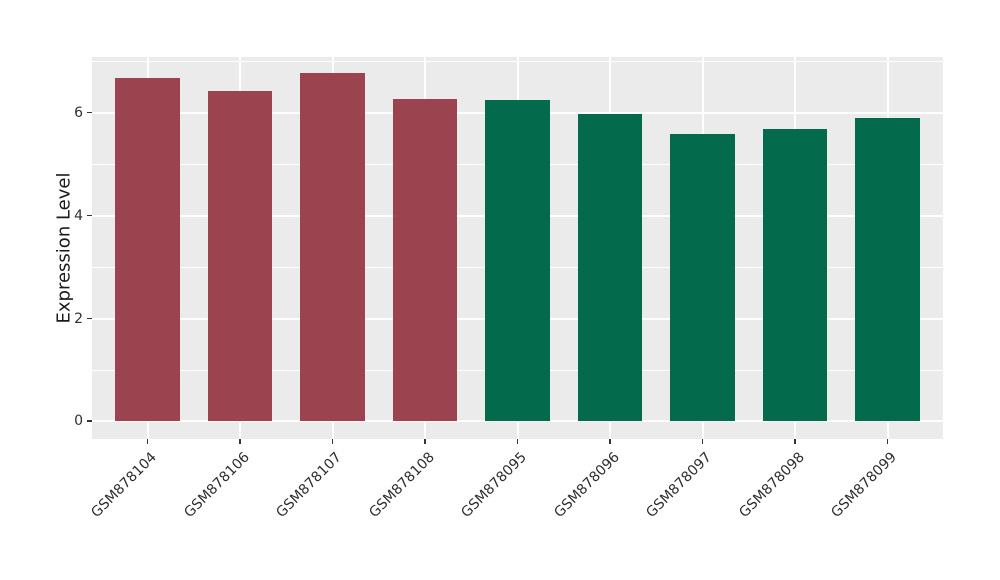 The height and width of the screenshot is (580, 1000). What do you see at coordinates (78, 112) in the screenshot?
I see `y-tick-label: 6` at bounding box center [78, 112].